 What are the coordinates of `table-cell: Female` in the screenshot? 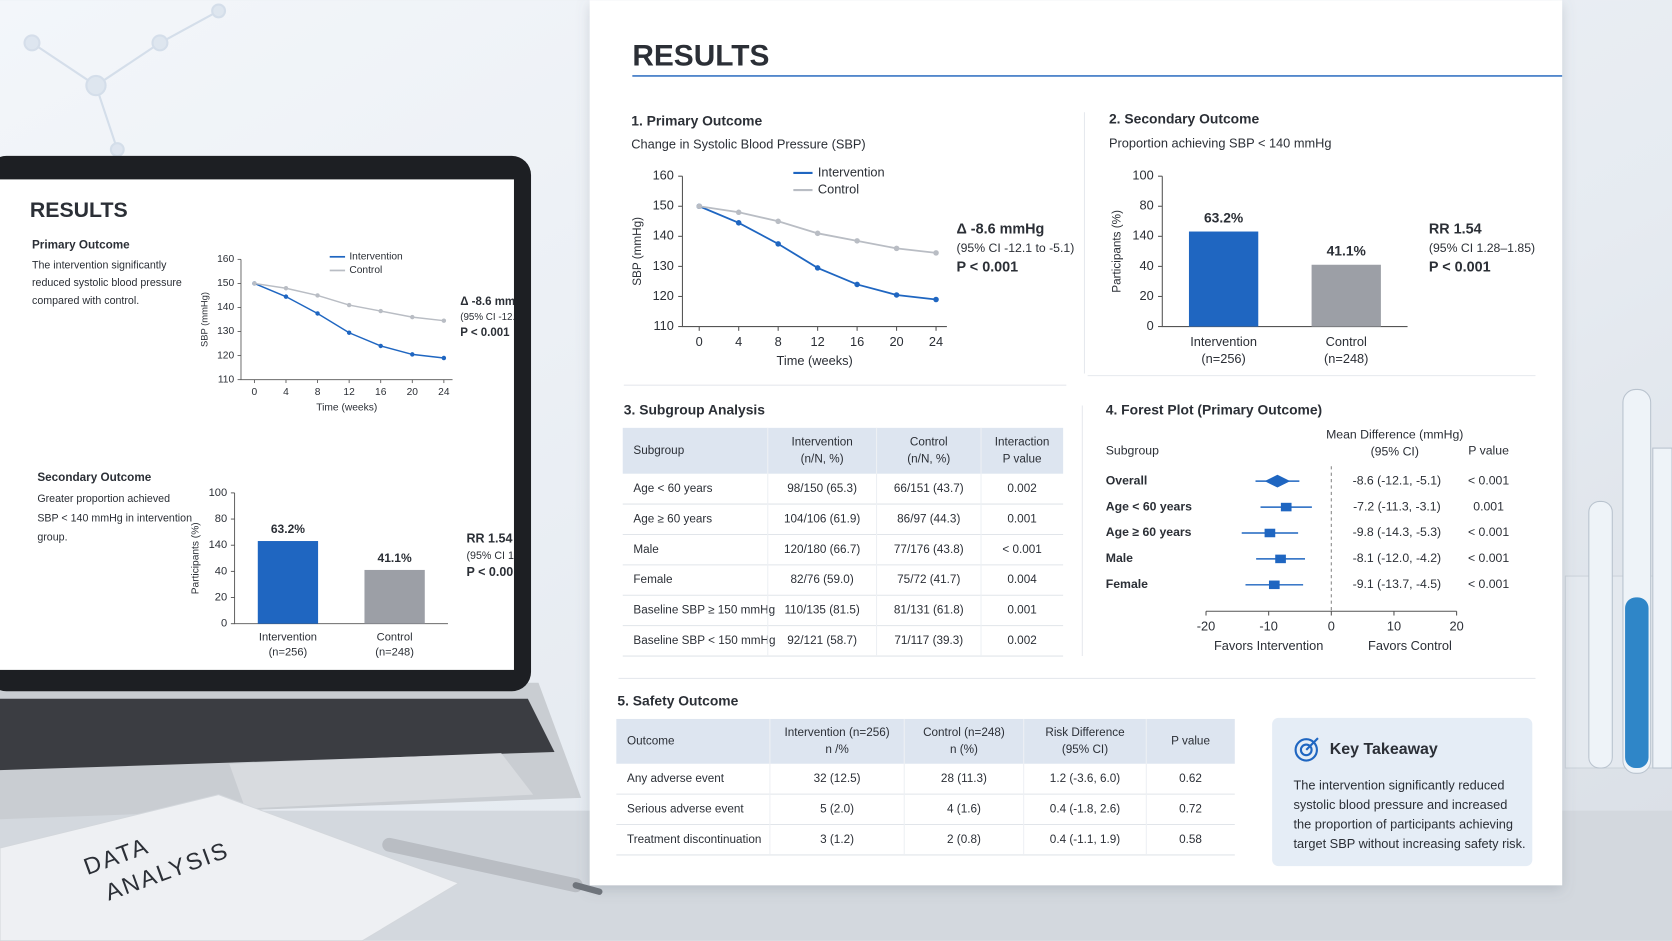 It's located at (652, 579).